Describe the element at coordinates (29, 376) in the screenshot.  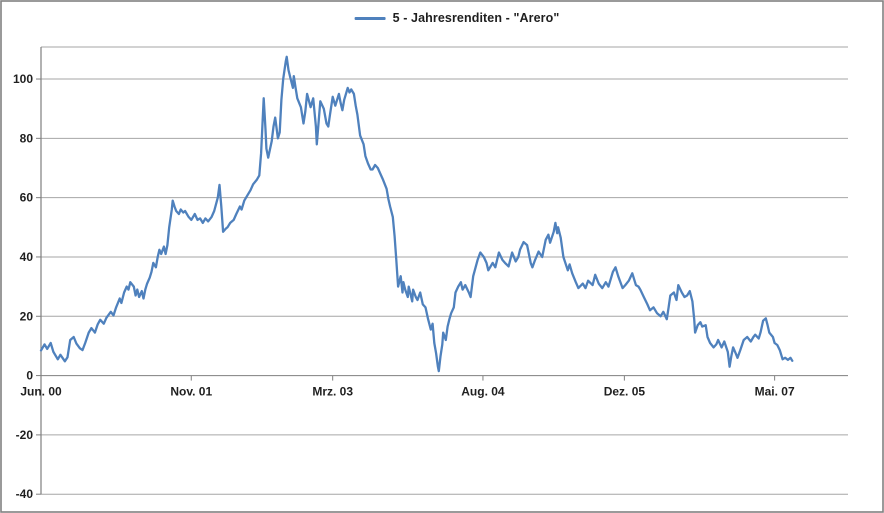
I see `y-tick-label: 0` at that location.